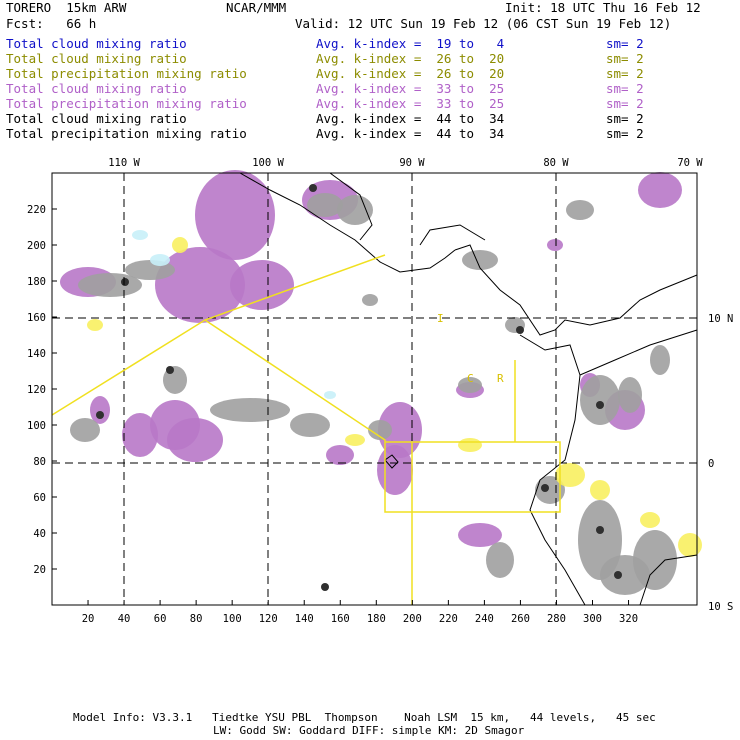 This screenshot has height=740, width=740. I want to click on region-label: C, so click(470, 378).